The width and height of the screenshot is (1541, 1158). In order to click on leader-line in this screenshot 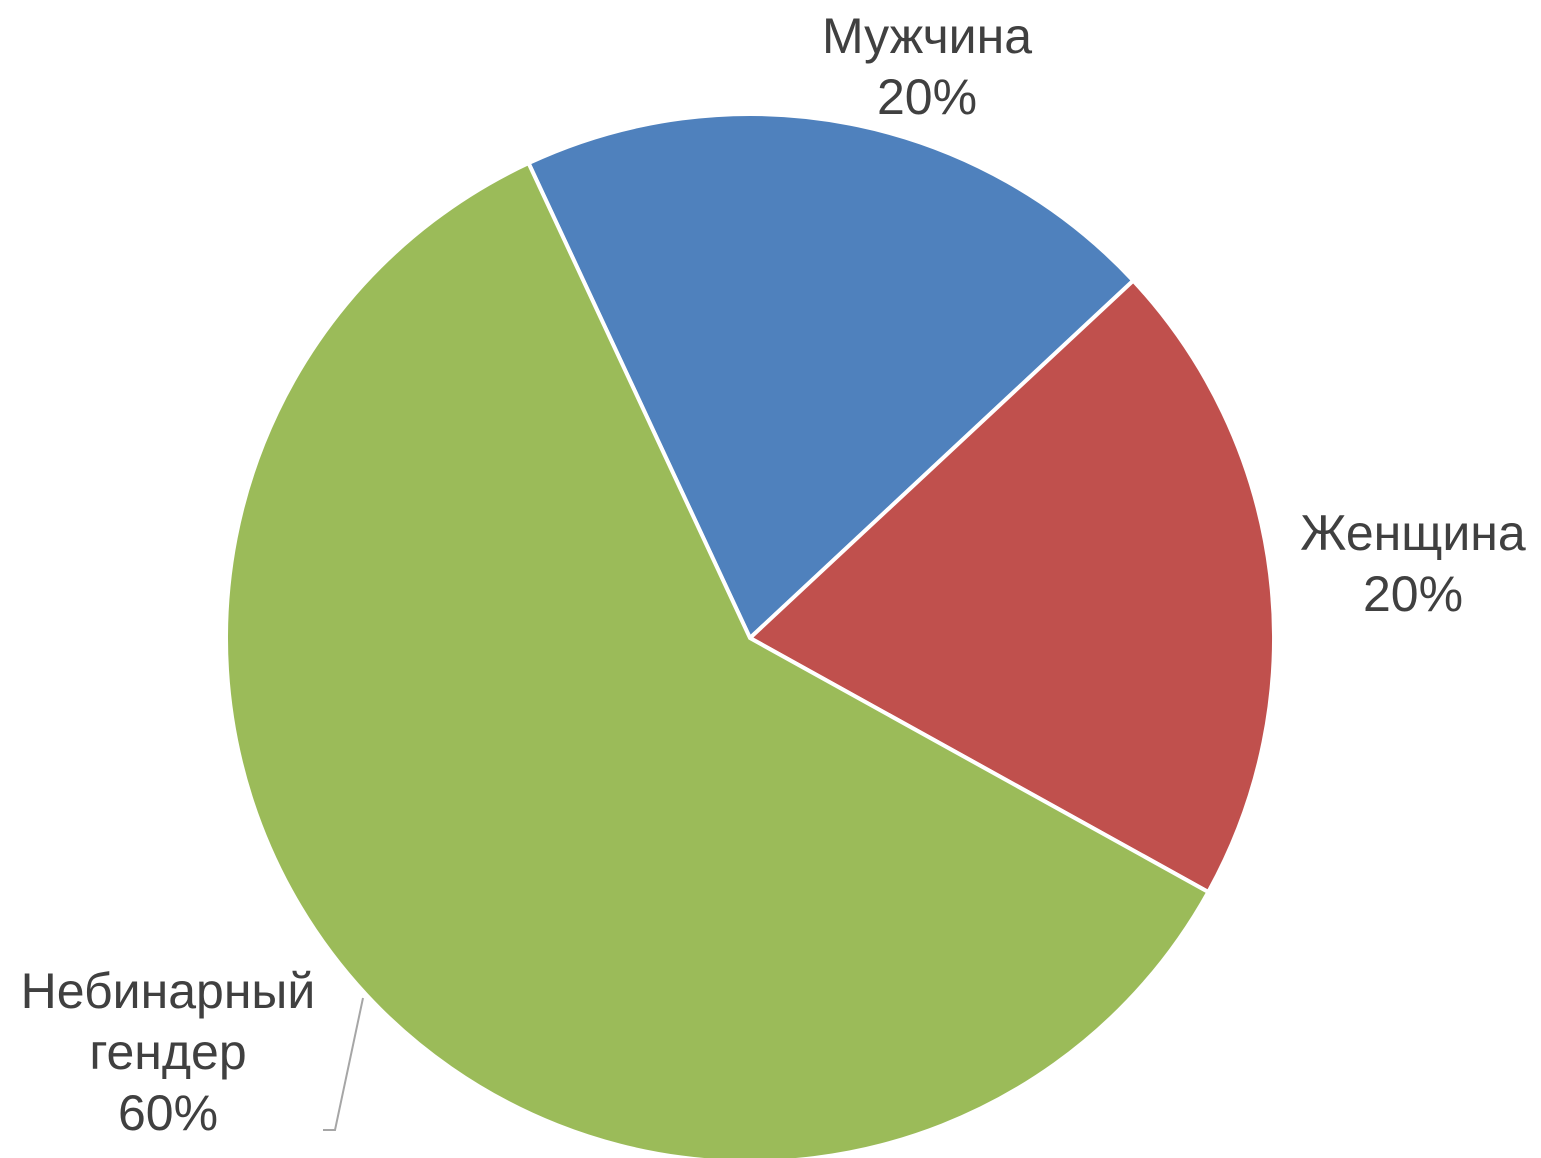, I will do `click(343, 1064)`.